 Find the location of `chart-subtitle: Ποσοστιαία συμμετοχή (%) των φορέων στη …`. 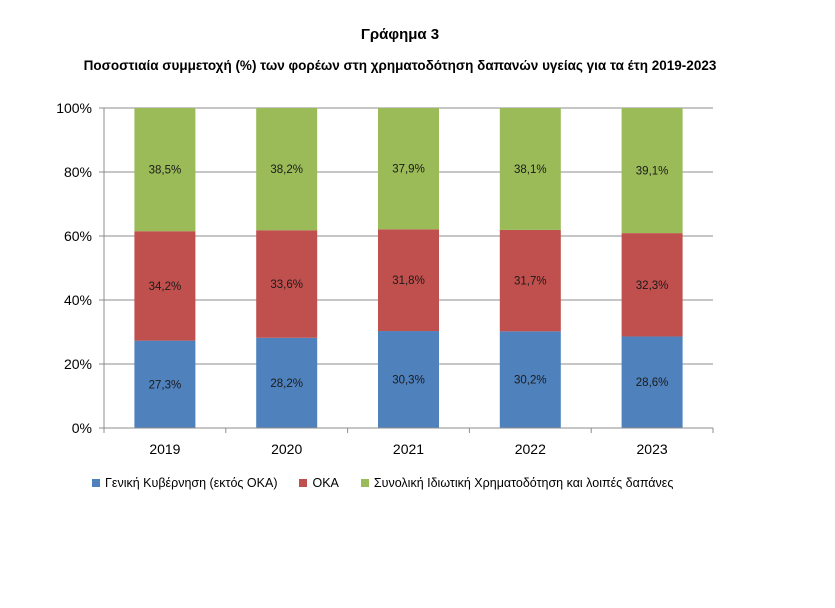

chart-subtitle: Ποσοστιαία συμμετοχή (%) των φορέων στη … is located at coordinates (400, 65).